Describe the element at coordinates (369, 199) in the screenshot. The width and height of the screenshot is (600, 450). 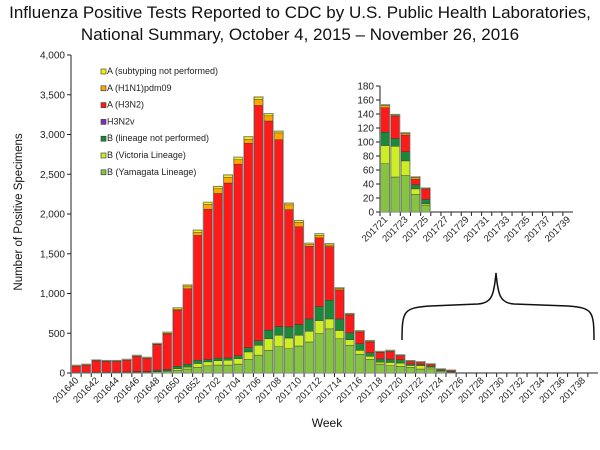
I see `y-tick-label: 20` at that location.